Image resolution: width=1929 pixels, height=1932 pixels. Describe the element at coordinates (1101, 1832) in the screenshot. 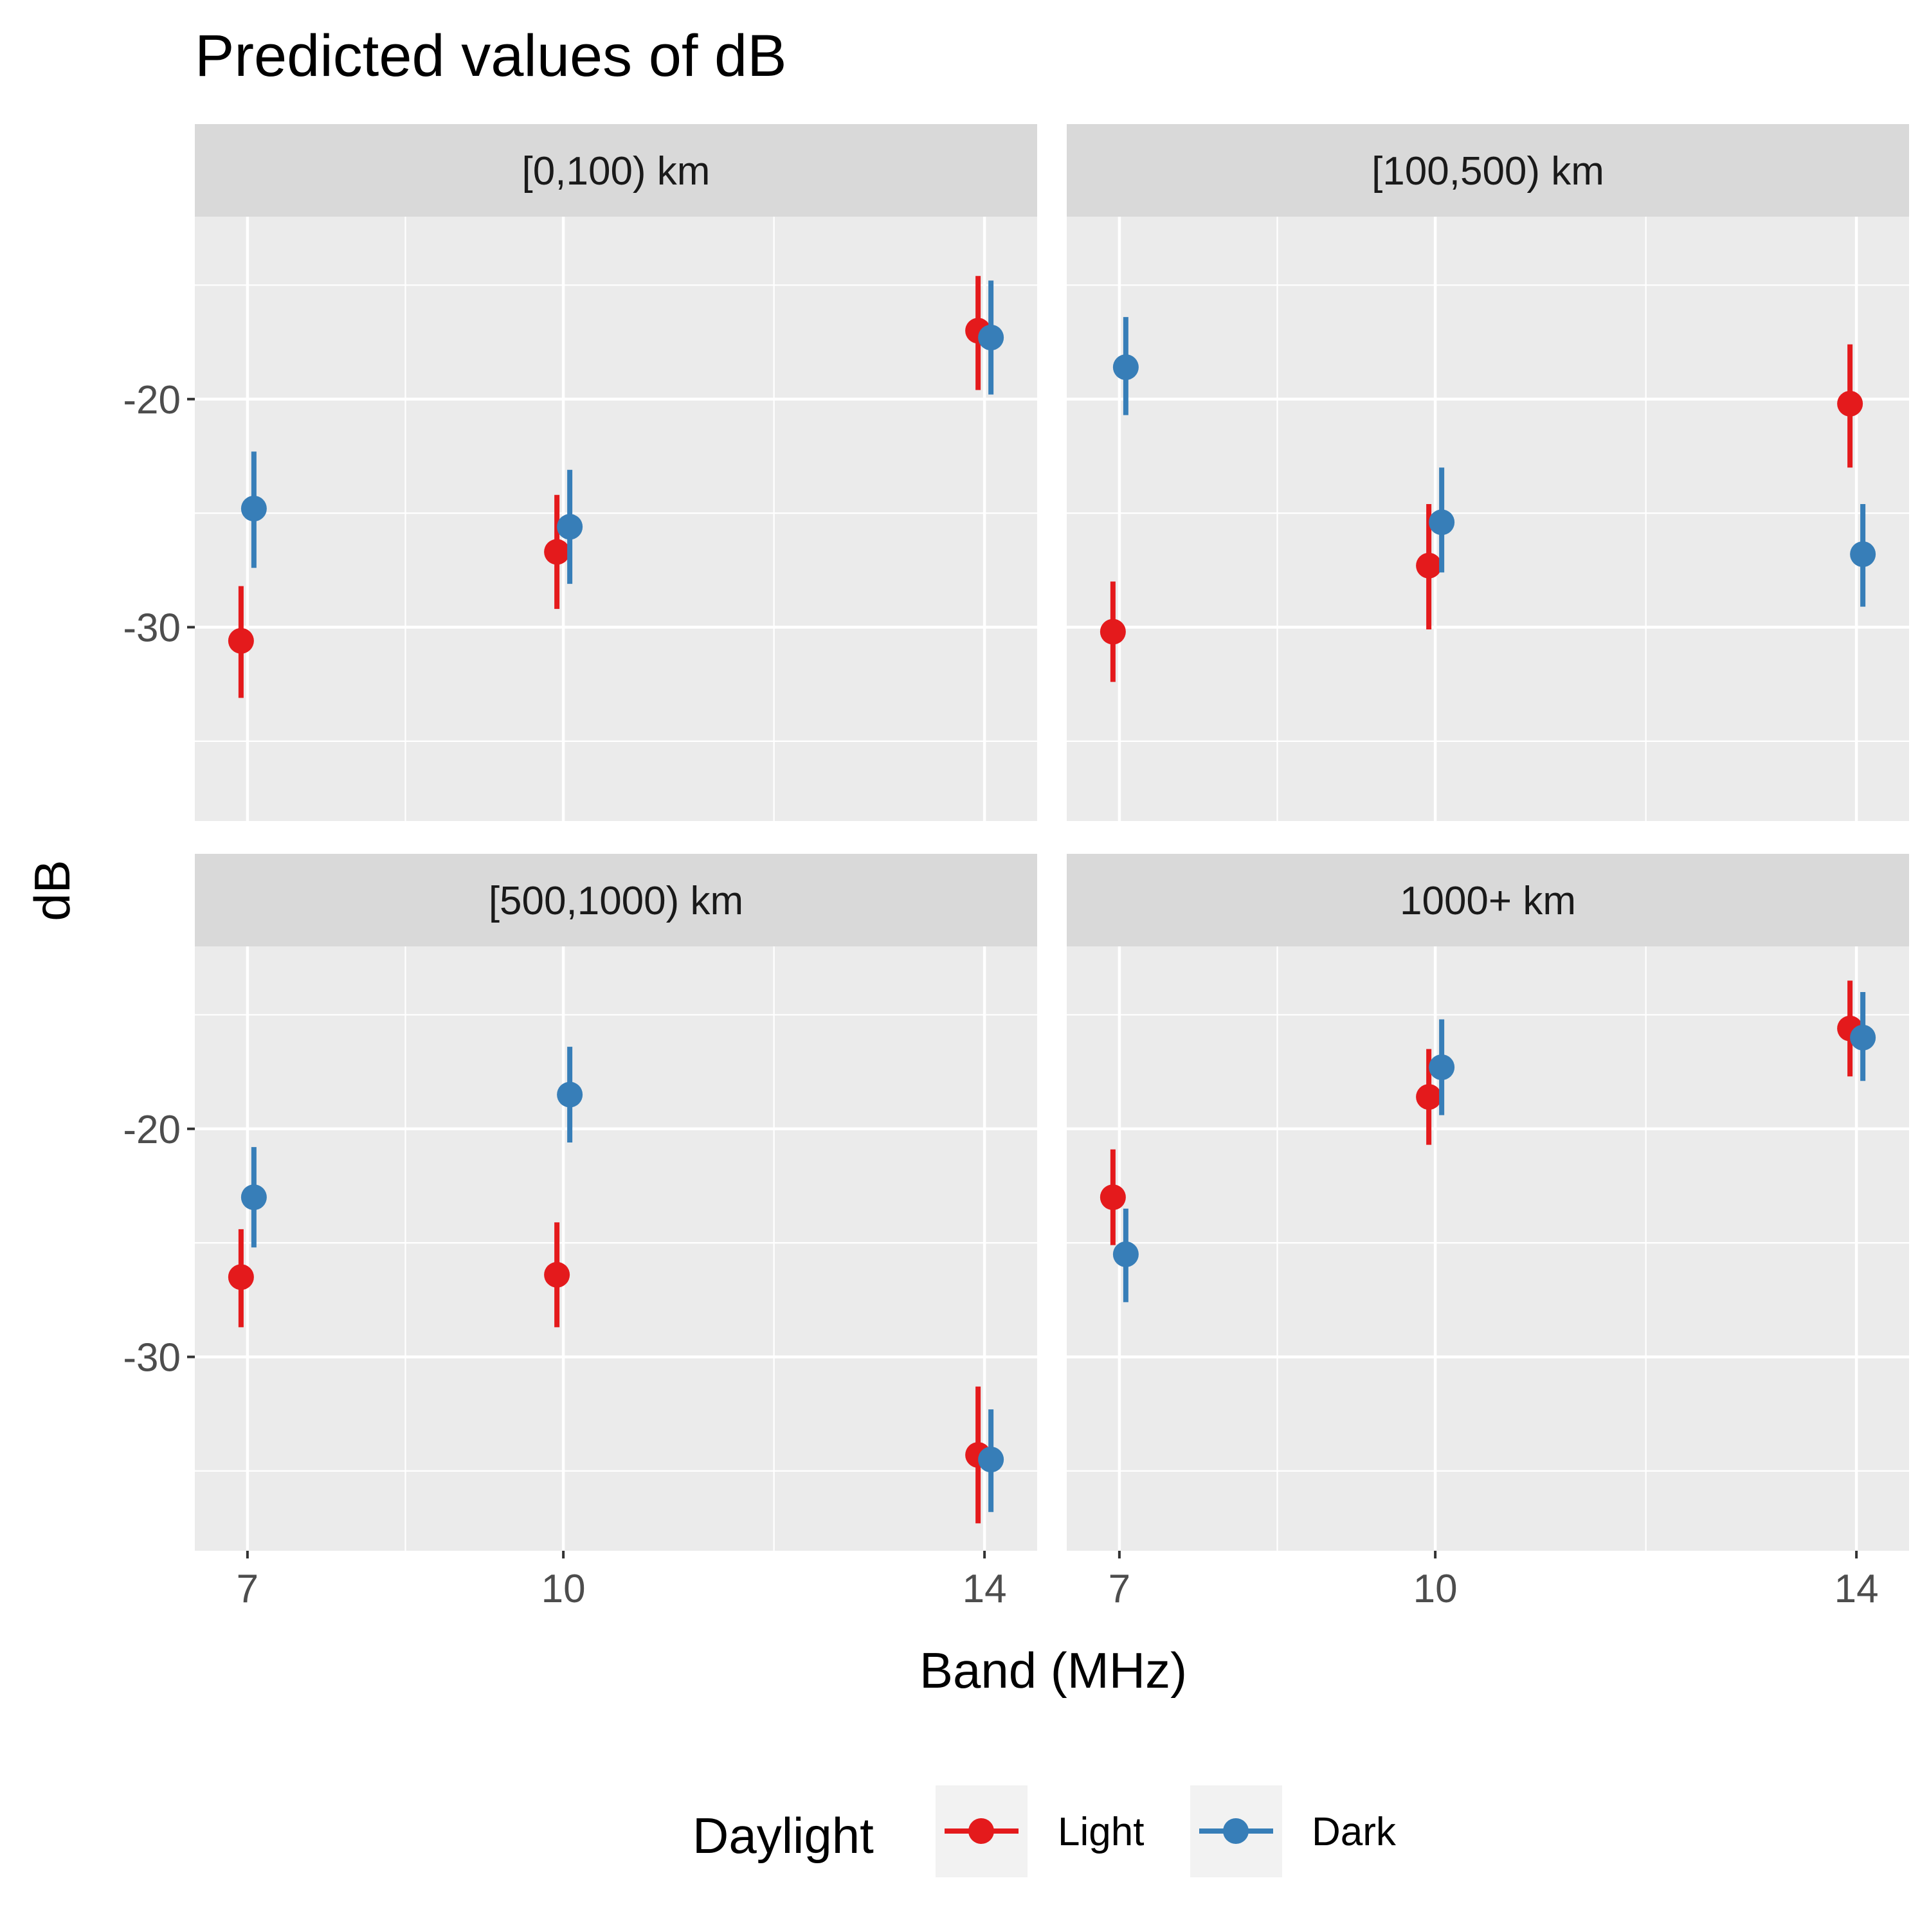

I see `legend-label: Light` at that location.